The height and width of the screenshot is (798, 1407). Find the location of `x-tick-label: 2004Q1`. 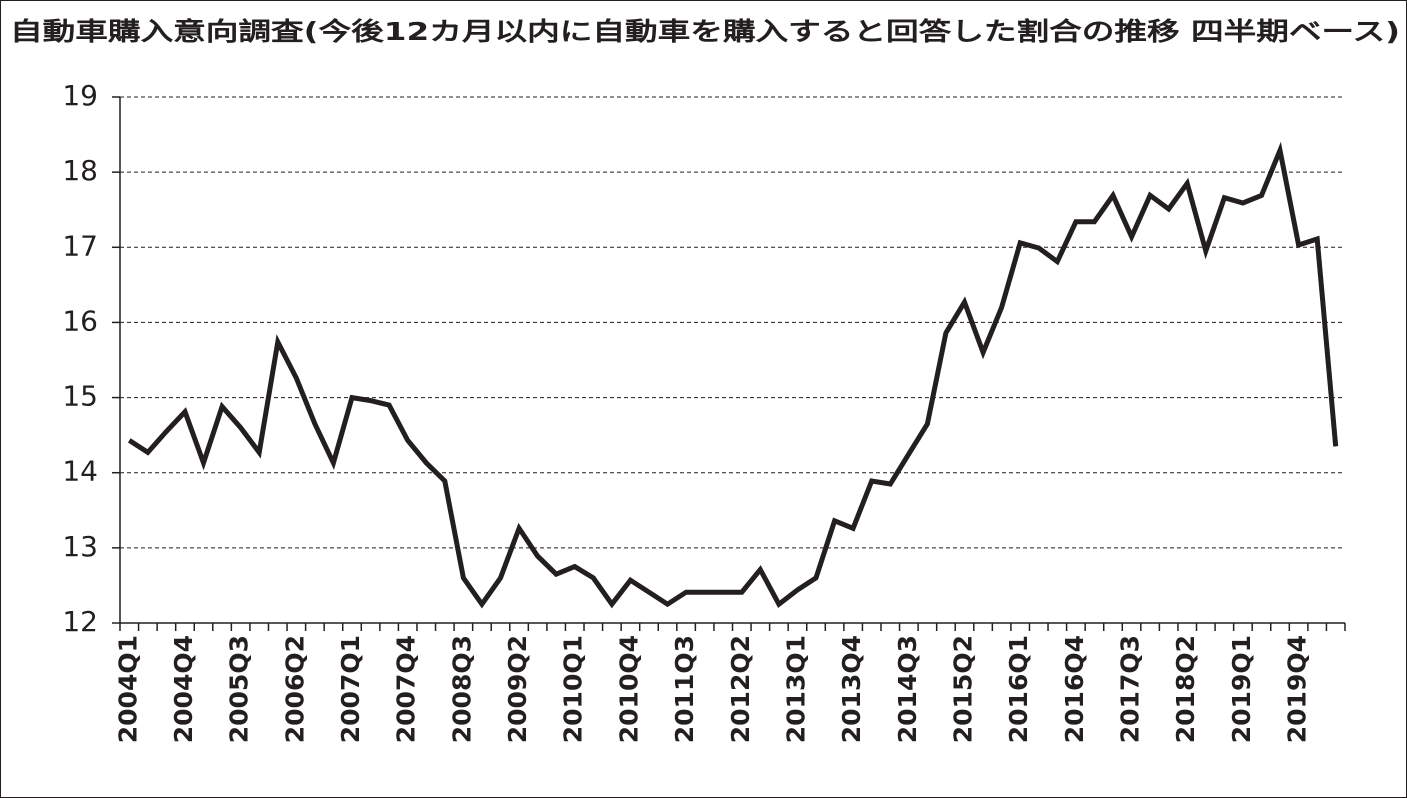

x-tick-label: 2004Q1 is located at coordinates (127, 689).